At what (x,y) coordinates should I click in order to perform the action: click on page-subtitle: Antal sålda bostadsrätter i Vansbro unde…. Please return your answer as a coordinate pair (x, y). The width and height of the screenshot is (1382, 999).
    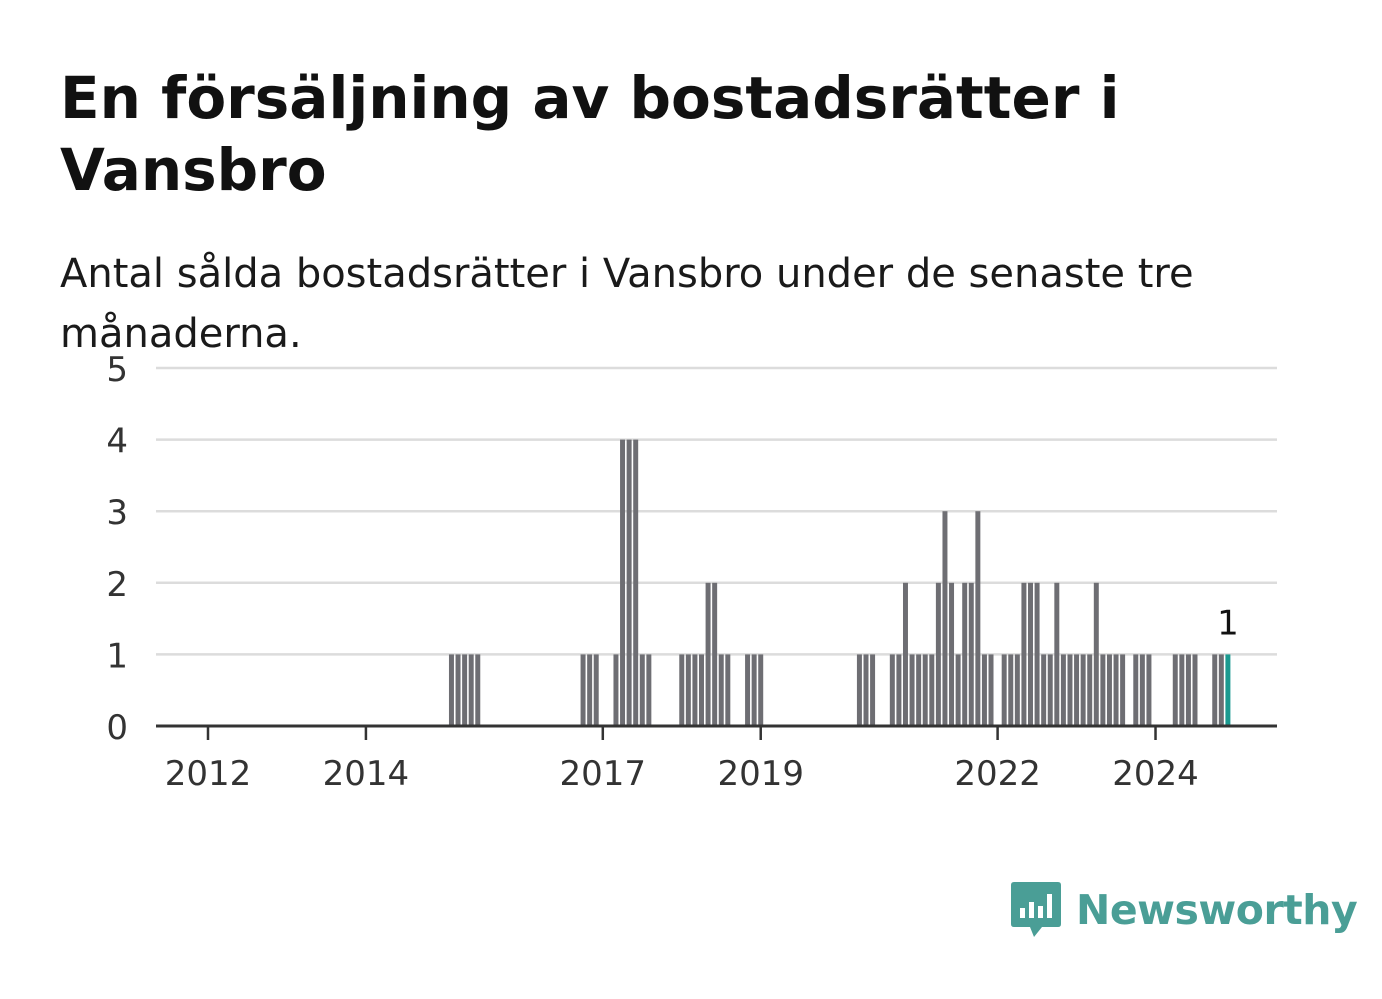
    Looking at the image, I should click on (627, 304).